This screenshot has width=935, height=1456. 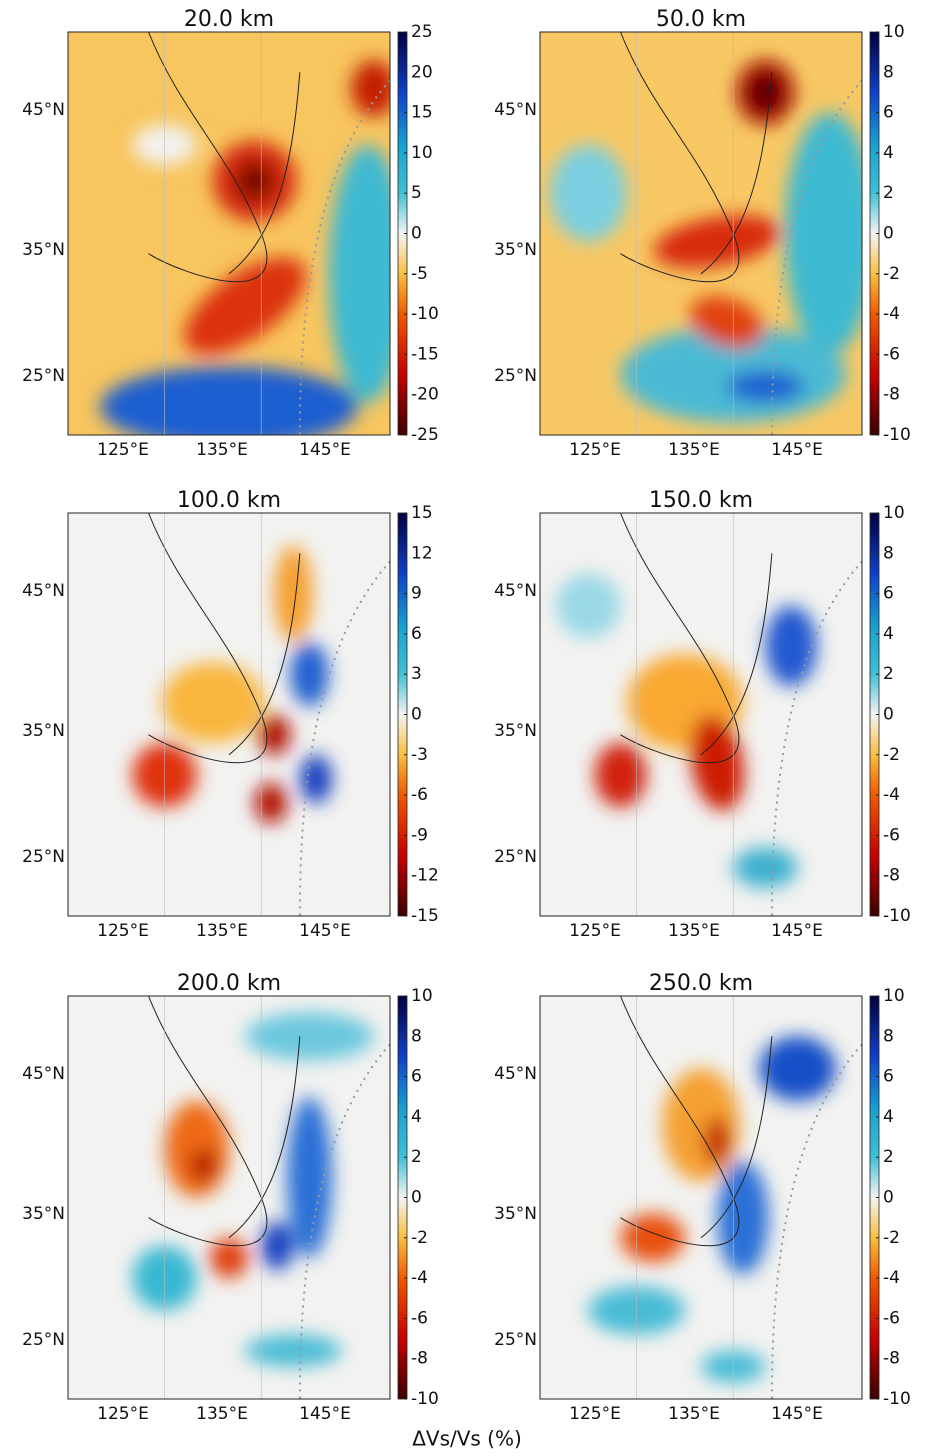 What do you see at coordinates (701, 19) in the screenshot?
I see `panel-title: 50.0 km` at bounding box center [701, 19].